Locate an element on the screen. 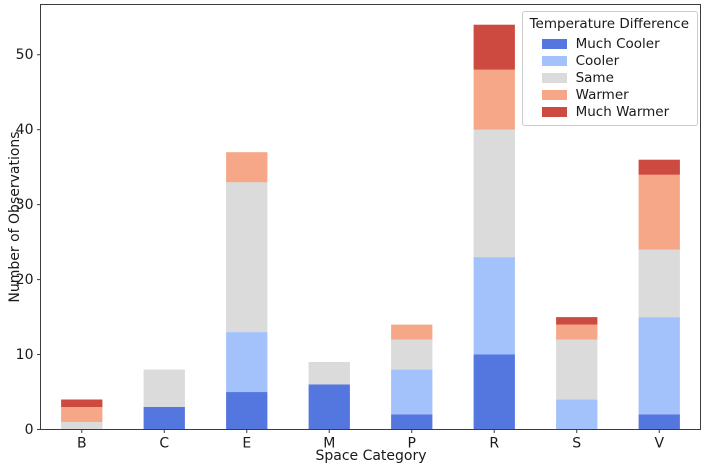 This screenshot has width=706, height=468. bar-segment-B-same is located at coordinates (82, 426).